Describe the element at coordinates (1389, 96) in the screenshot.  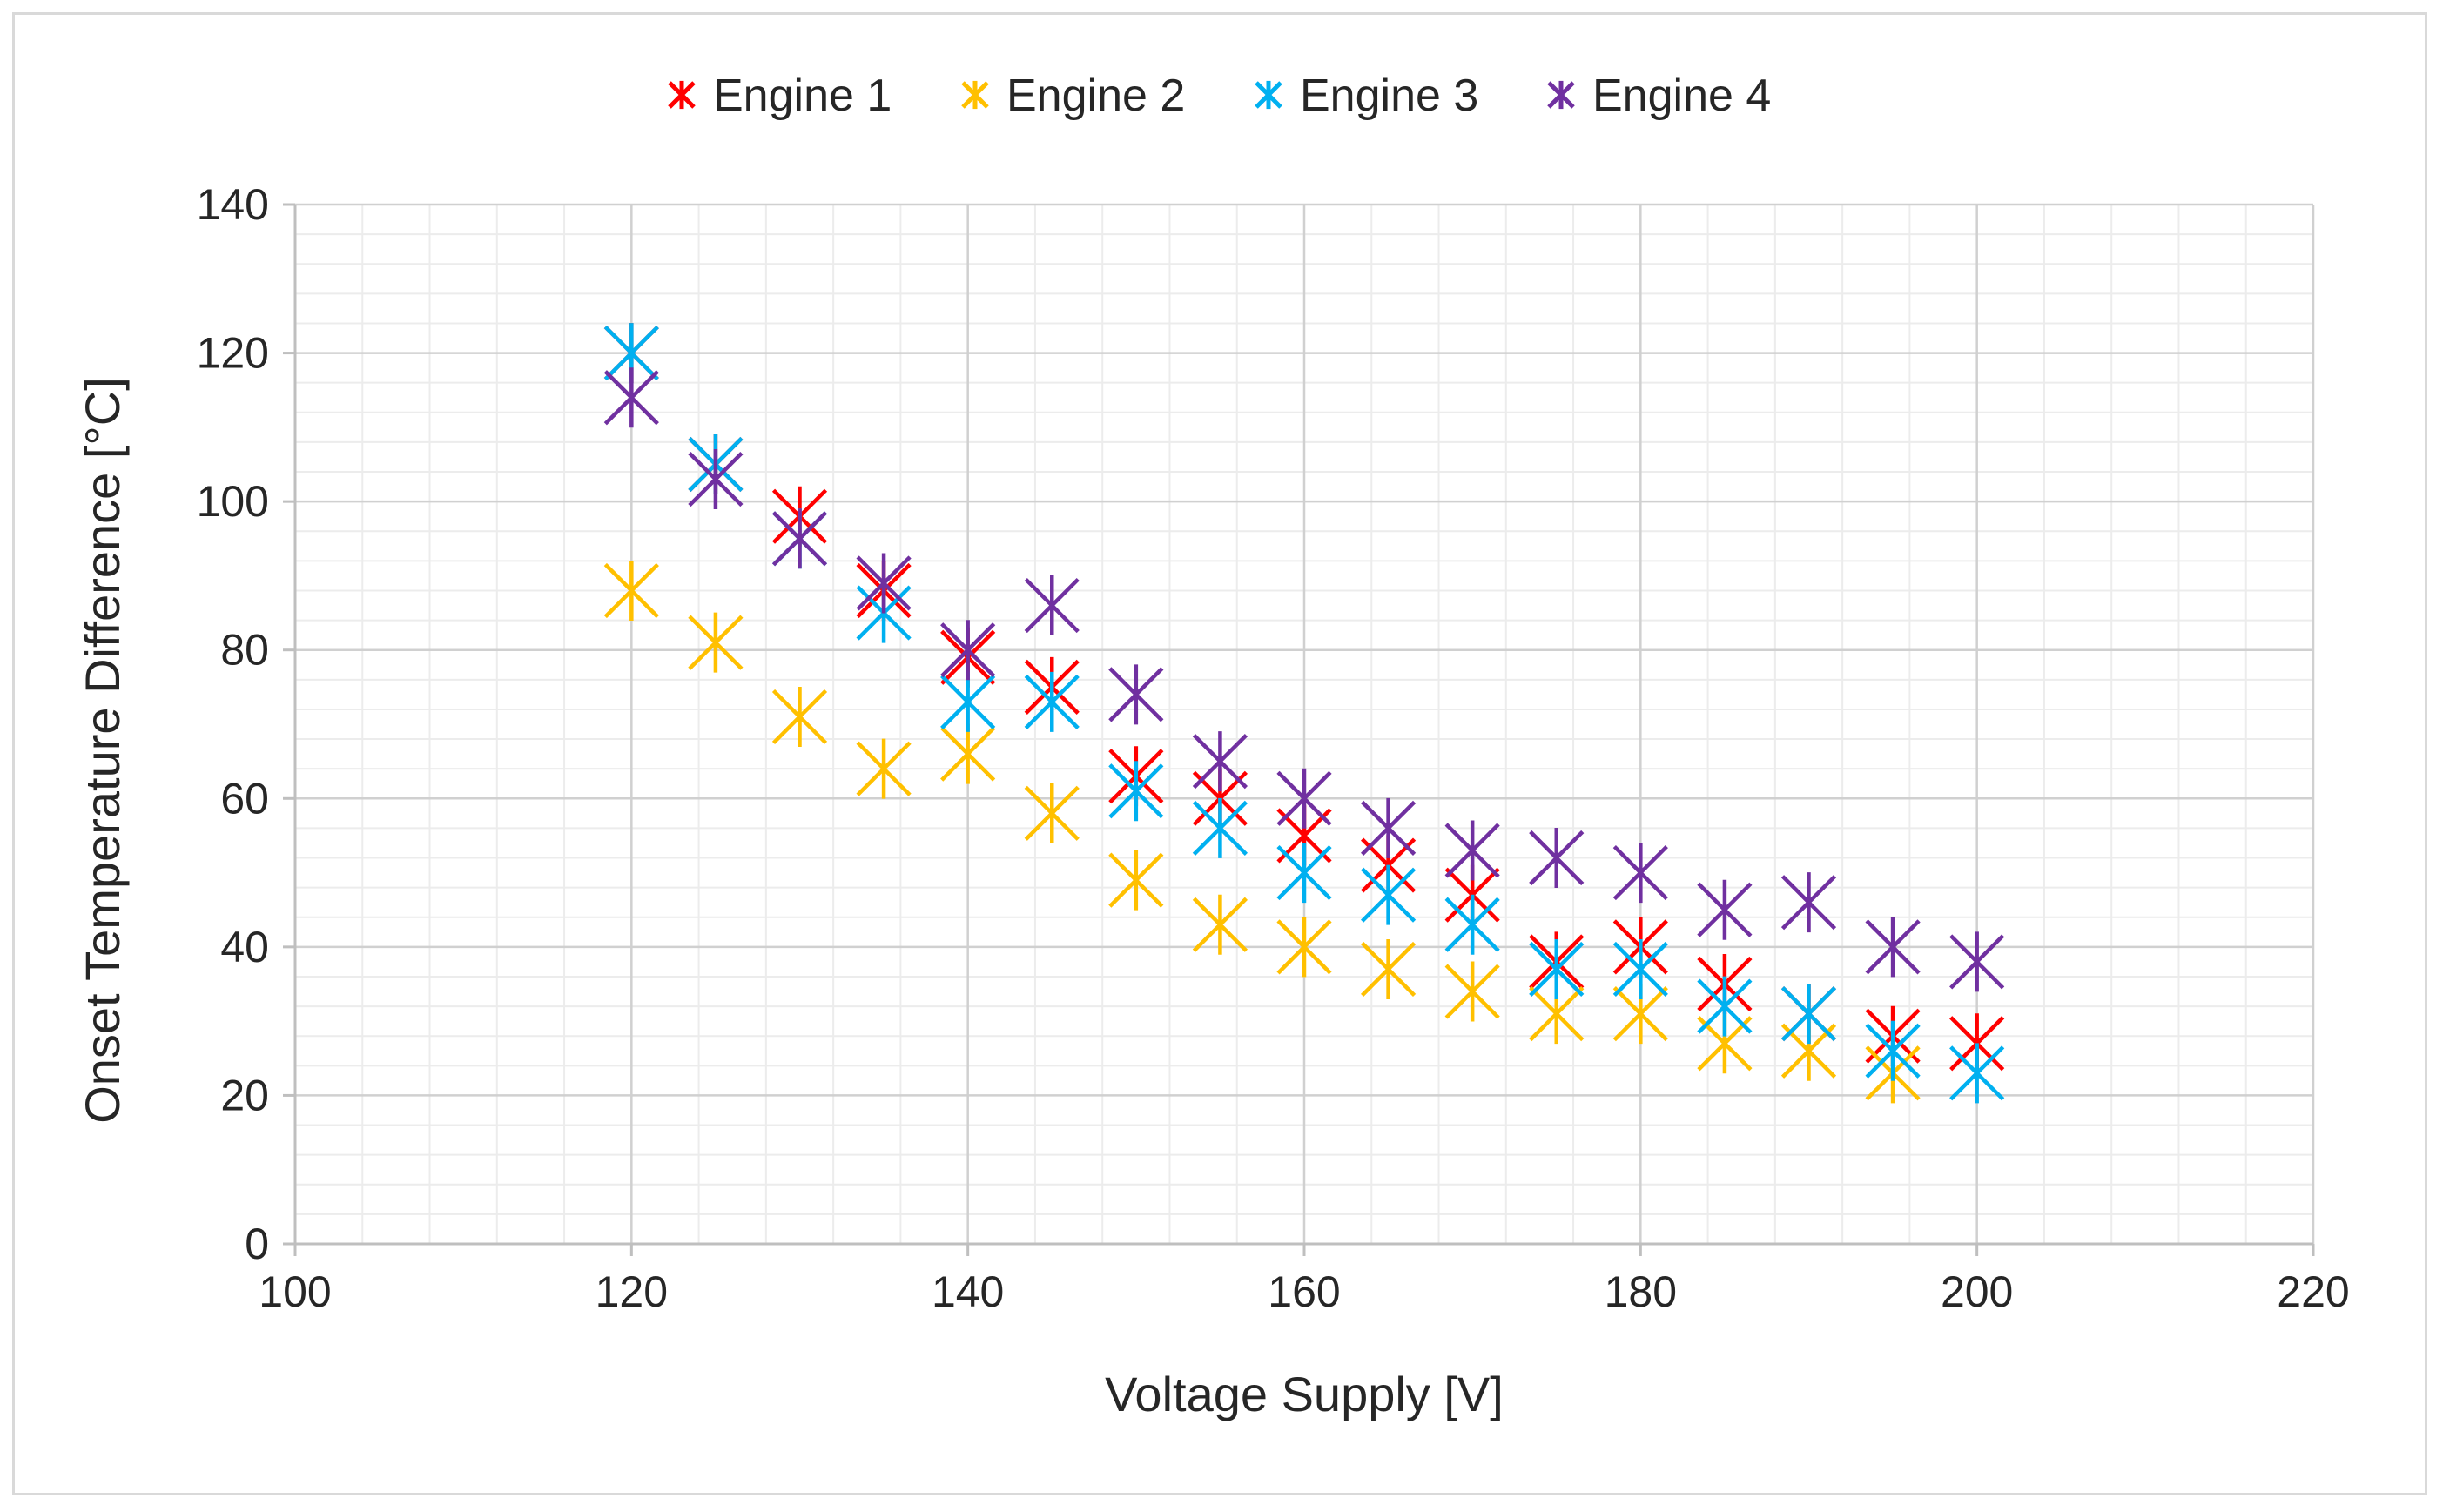
I see `legend-label: Engine 3` at that location.